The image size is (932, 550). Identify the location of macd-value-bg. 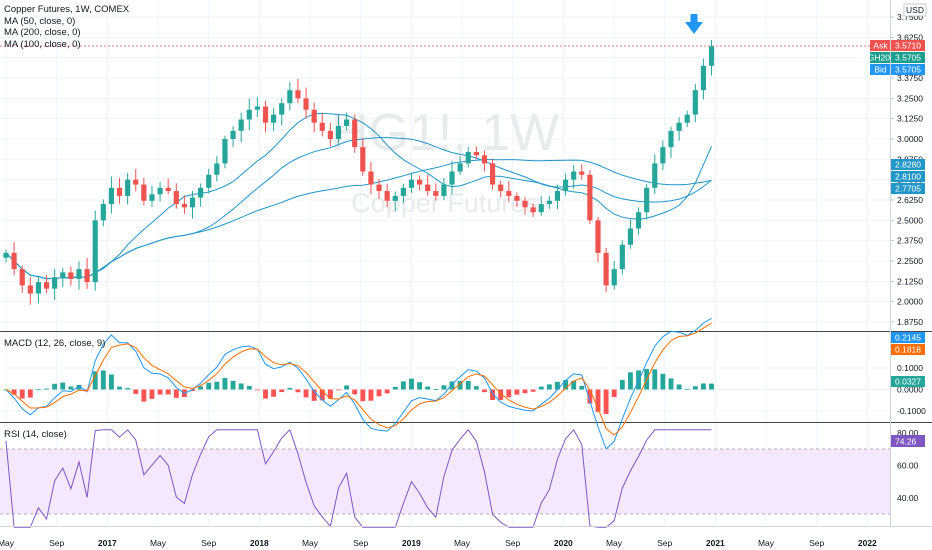
(908, 349).